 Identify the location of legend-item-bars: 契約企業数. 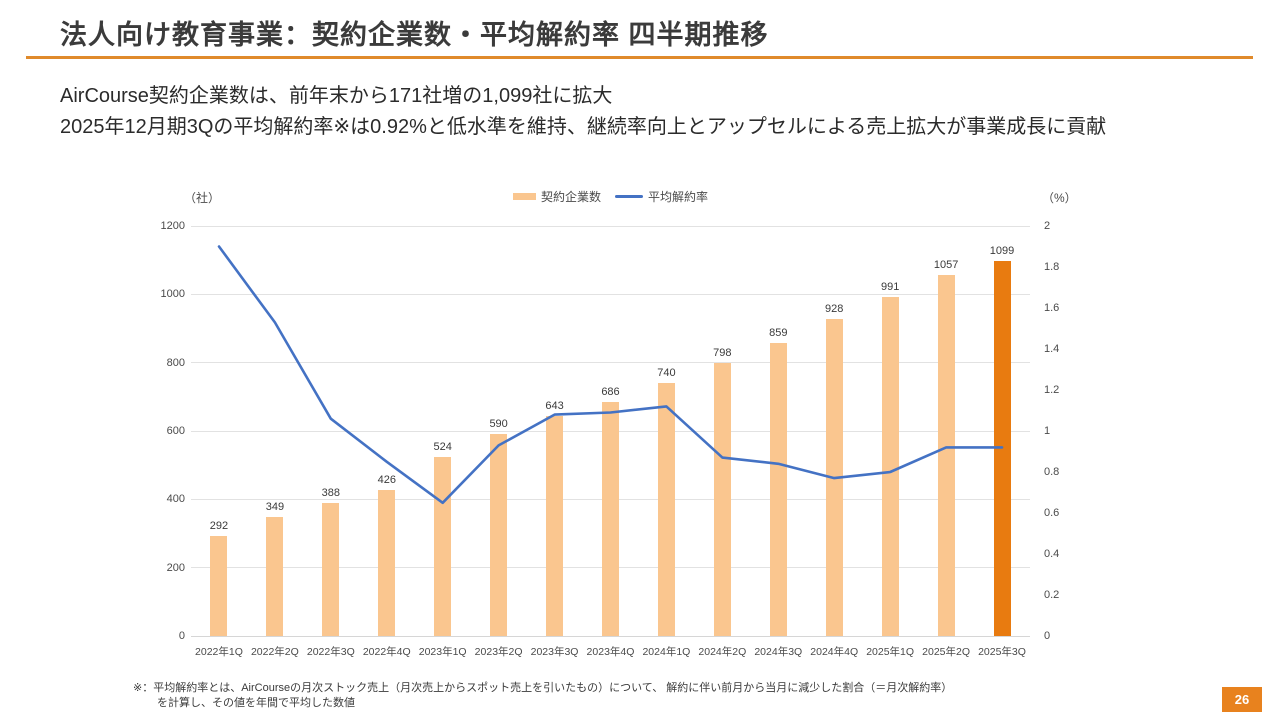
(556, 196).